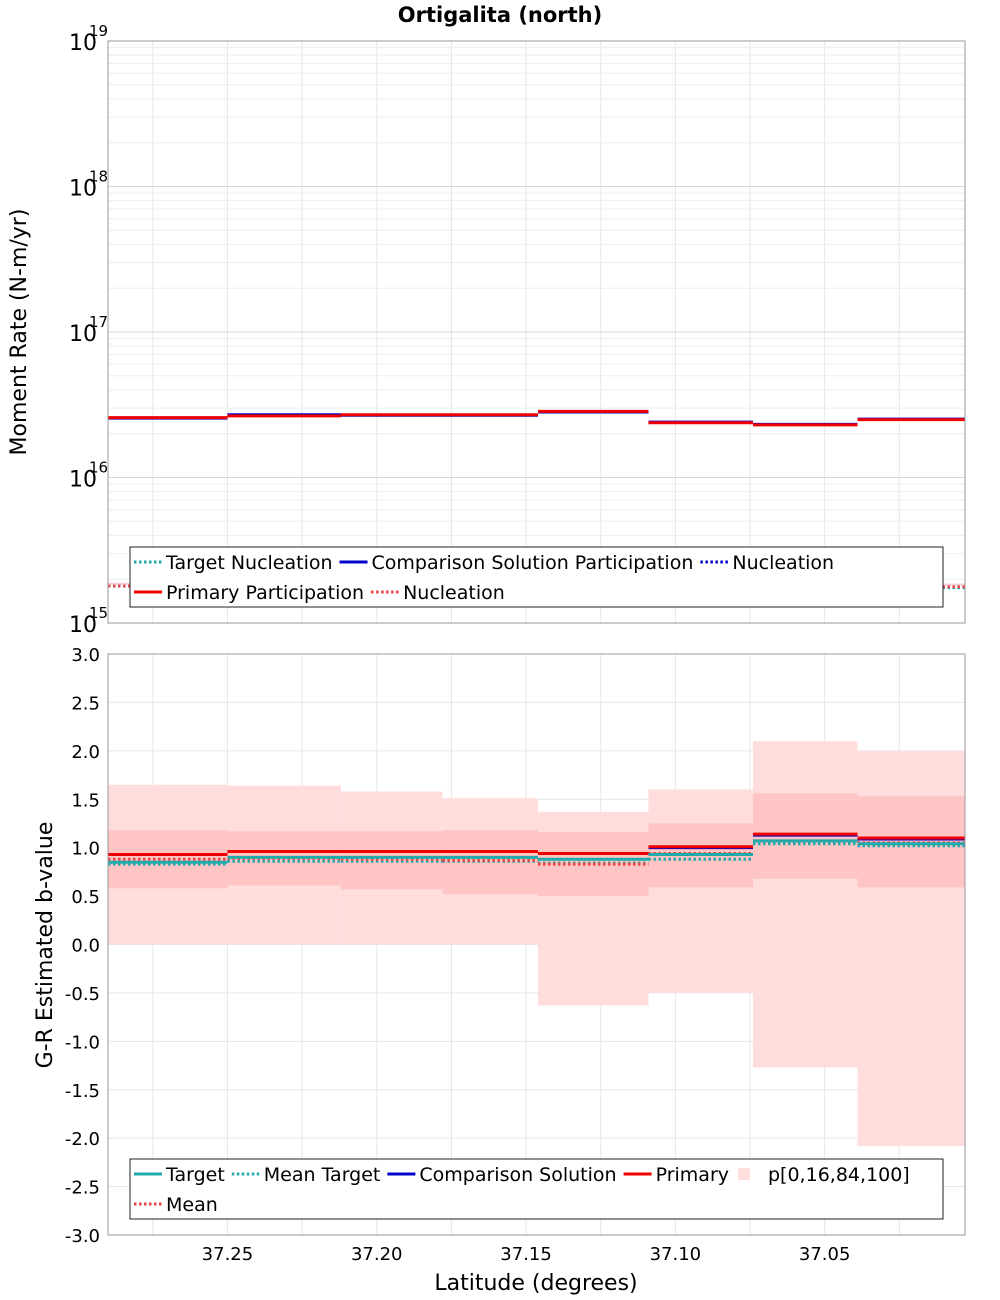 This screenshot has width=1000, height=1300. Describe the element at coordinates (82, 1042) in the screenshot. I see `bottom-y-tick-label: -1.0` at that location.